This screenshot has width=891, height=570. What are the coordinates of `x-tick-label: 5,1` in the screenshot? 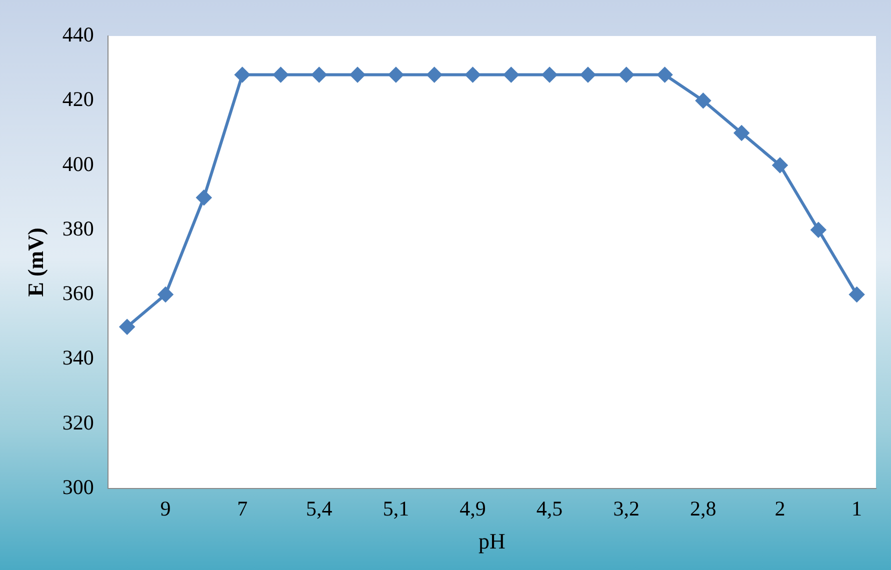 It's located at (396, 508).